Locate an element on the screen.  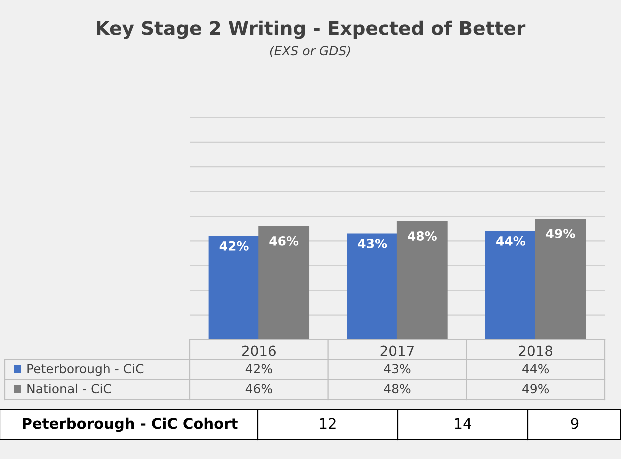
data-label: 46% is located at coordinates (259, 389).